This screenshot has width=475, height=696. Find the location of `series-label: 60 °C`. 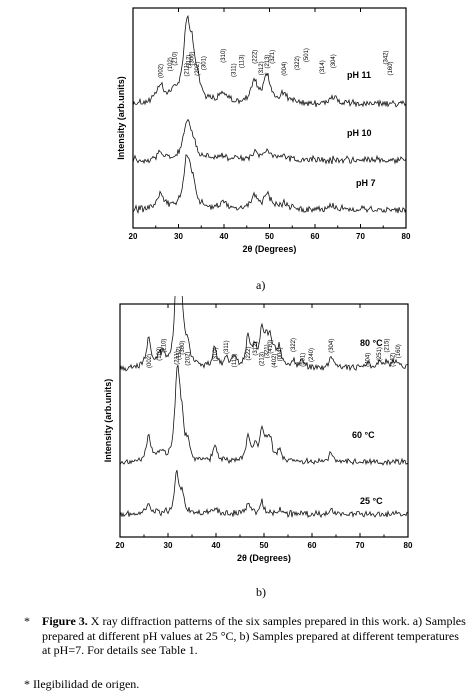

series-label: 60 °C is located at coordinates (363, 435).